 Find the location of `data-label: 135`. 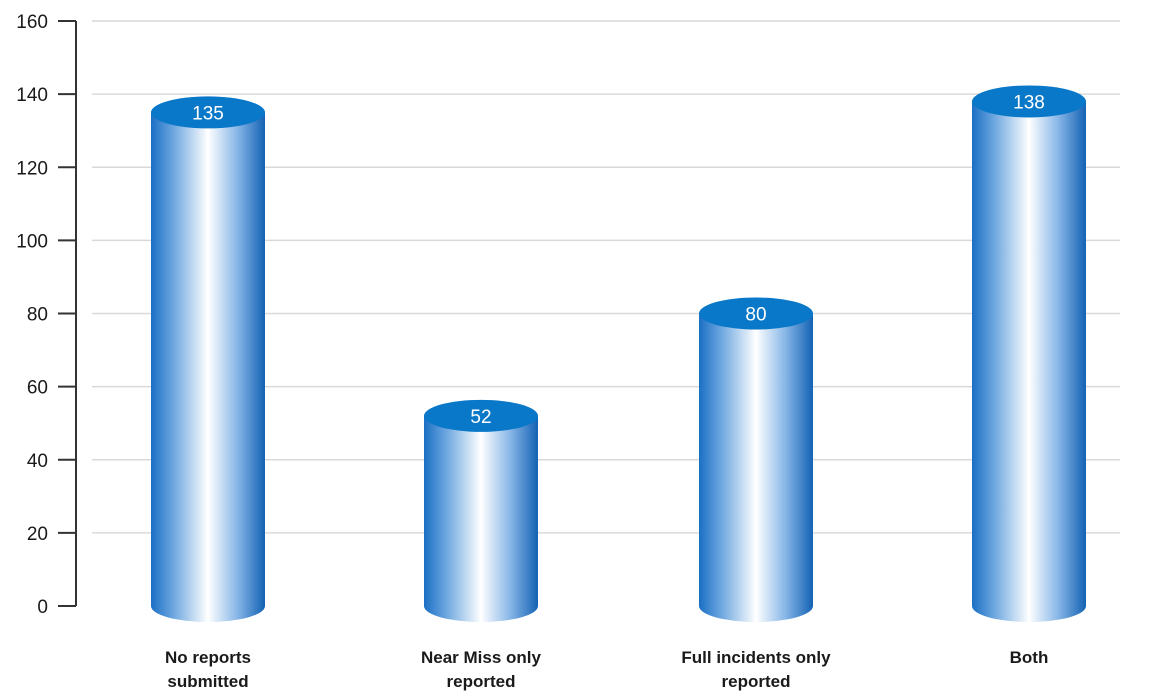

data-label: 135 is located at coordinates (208, 113).